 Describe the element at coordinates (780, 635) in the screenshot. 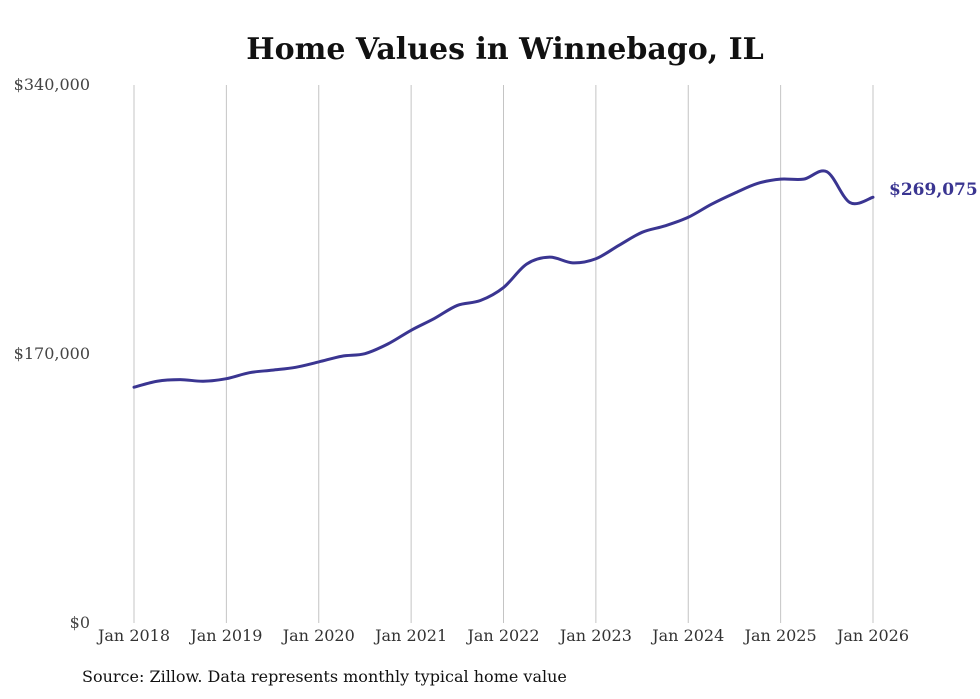

I see `x-tick-label: Jan 2025` at that location.